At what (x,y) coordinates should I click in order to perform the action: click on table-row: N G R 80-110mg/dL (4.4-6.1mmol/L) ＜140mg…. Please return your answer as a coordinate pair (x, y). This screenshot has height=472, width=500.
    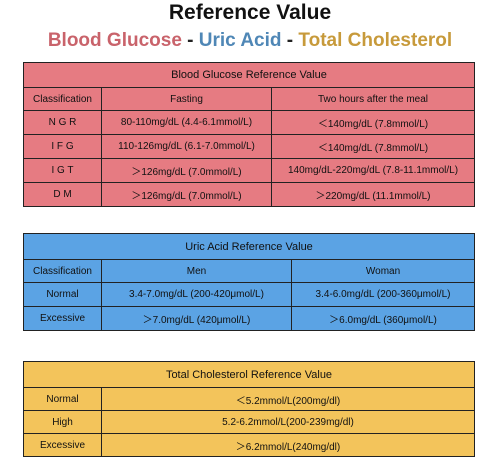
    Looking at the image, I should click on (249, 122).